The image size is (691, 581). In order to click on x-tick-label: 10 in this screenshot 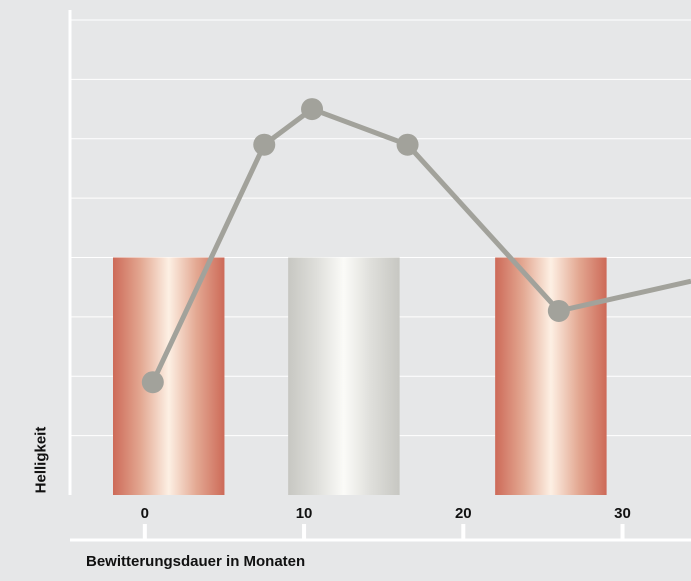, I will do `click(304, 513)`.